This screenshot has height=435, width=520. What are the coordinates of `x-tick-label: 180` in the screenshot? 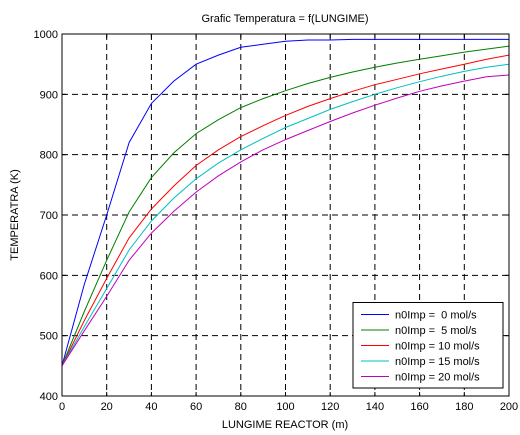 It's located at (464, 407).